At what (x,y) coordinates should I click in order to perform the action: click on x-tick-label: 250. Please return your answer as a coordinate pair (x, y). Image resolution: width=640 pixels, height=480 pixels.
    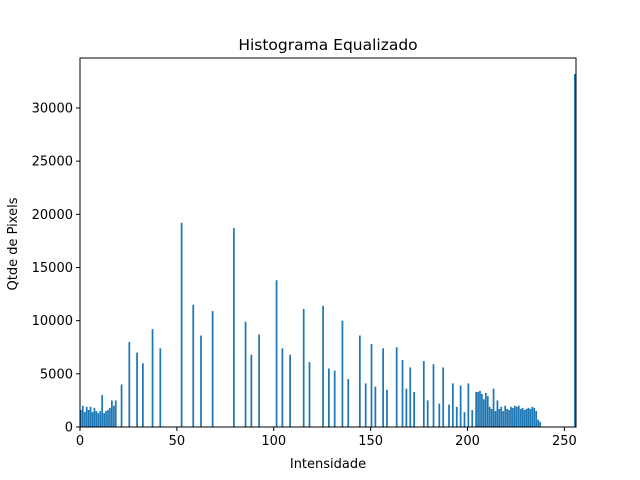
    Looking at the image, I should click on (564, 441).